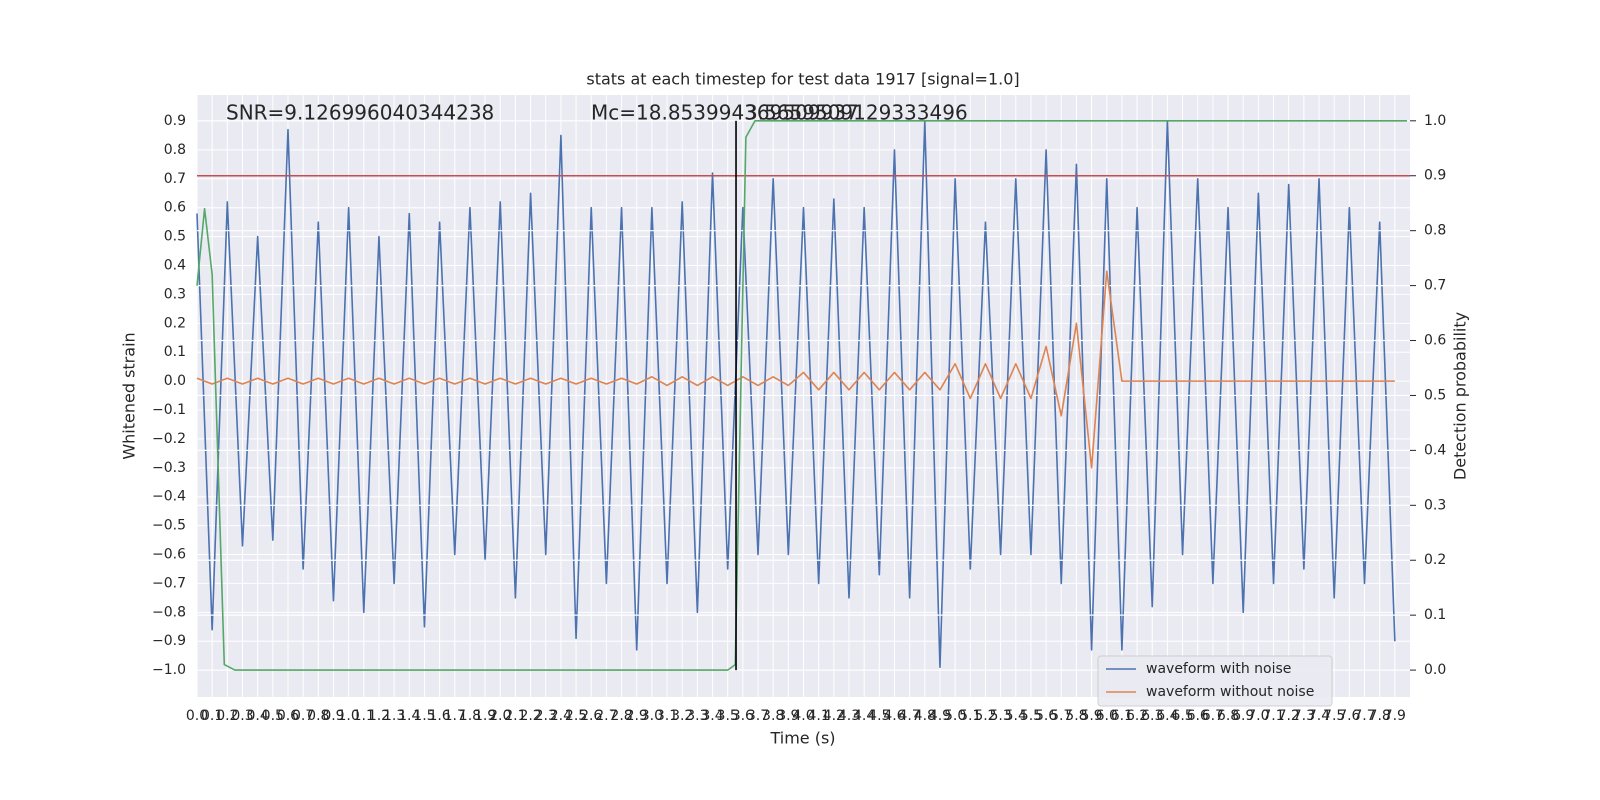  Describe the element at coordinates (175, 208) in the screenshot. I see `y-tick-label: 0.6` at that location.